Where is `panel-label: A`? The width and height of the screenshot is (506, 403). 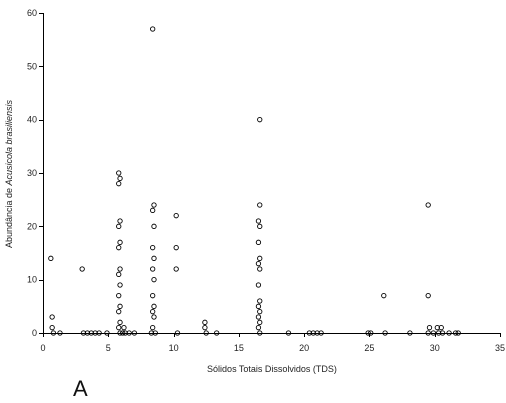 panel-label: A is located at coordinates (80, 388).